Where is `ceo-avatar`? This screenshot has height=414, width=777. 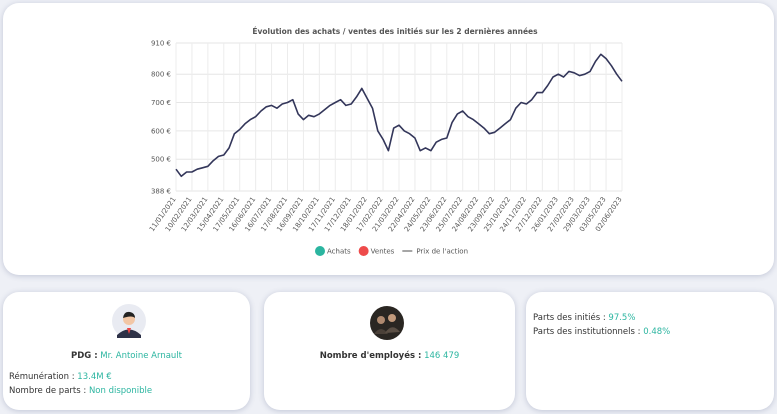
ceo-avatar is located at coordinates (129, 321).